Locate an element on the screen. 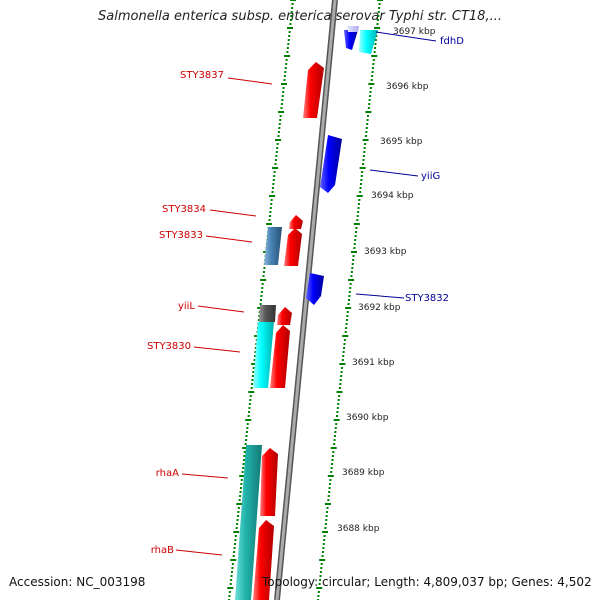 The width and height of the screenshot is (600, 600). gene-feature-teal is located at coordinates (248, 522).